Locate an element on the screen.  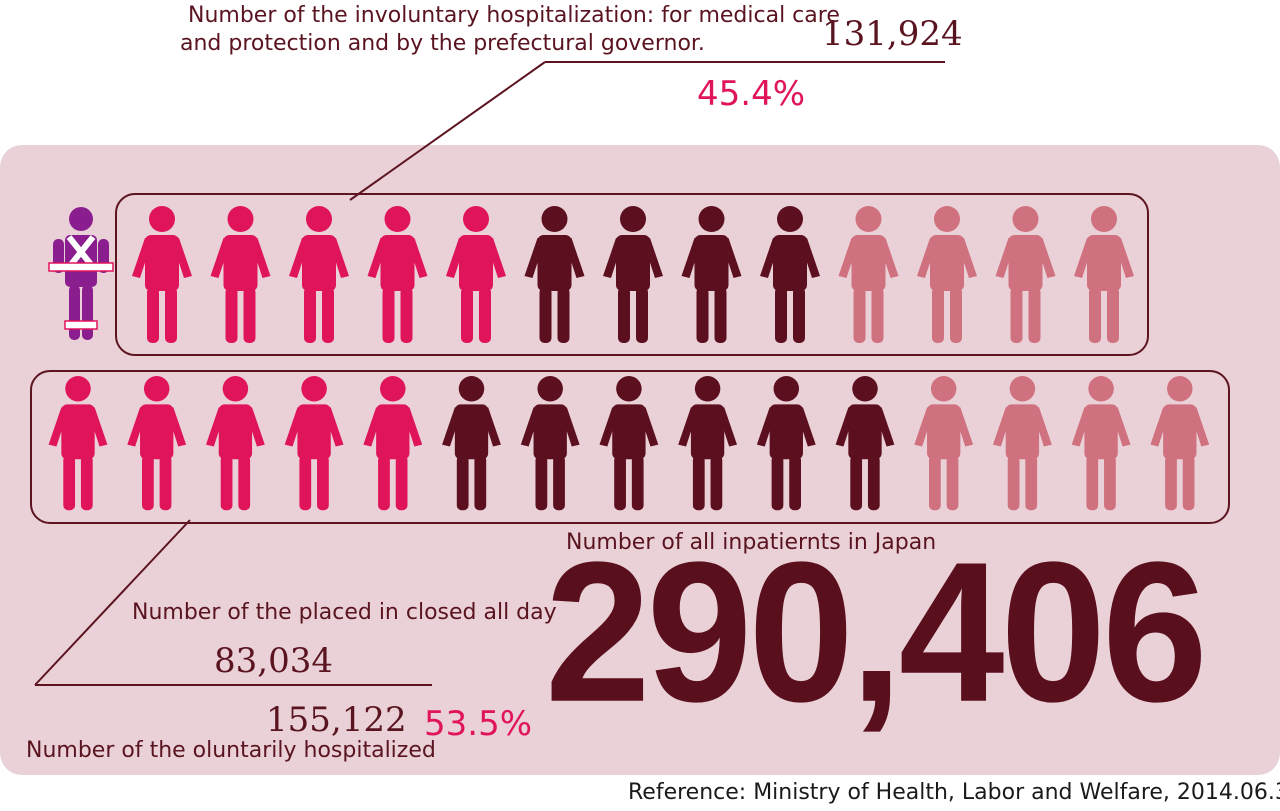
involuntary-figures is located at coordinates (633, 274).